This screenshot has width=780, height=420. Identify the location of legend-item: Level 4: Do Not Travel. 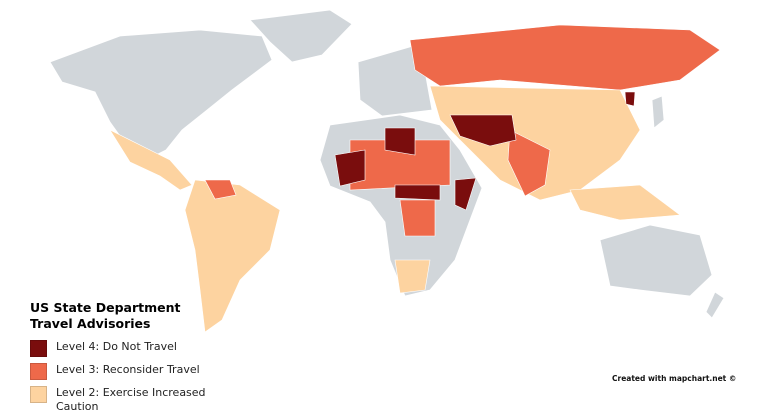
(125, 348).